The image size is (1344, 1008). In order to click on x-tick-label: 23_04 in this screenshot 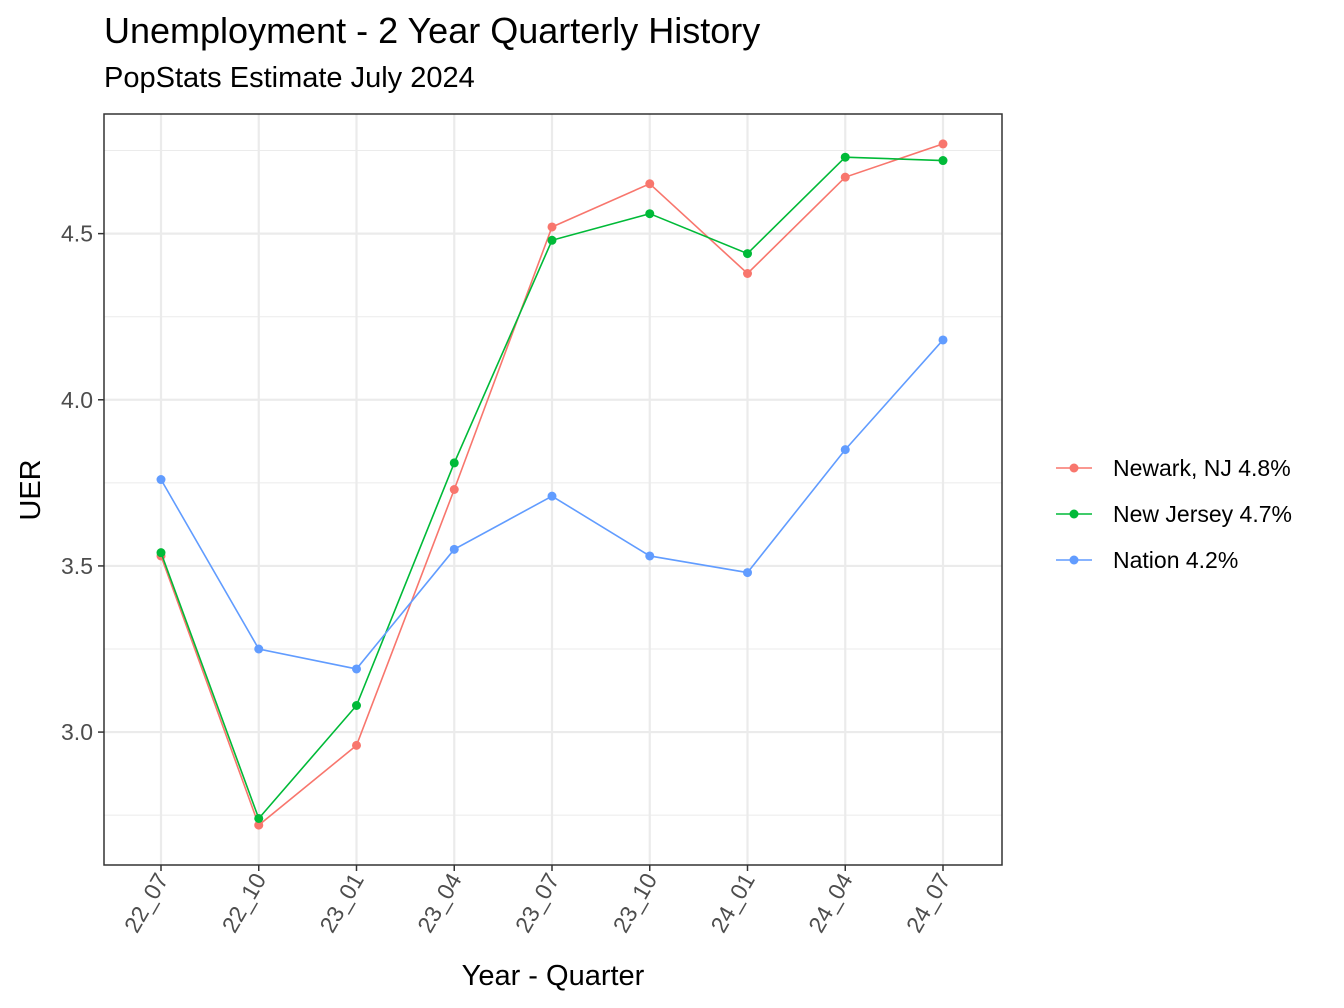, I will do `click(439, 902)`.